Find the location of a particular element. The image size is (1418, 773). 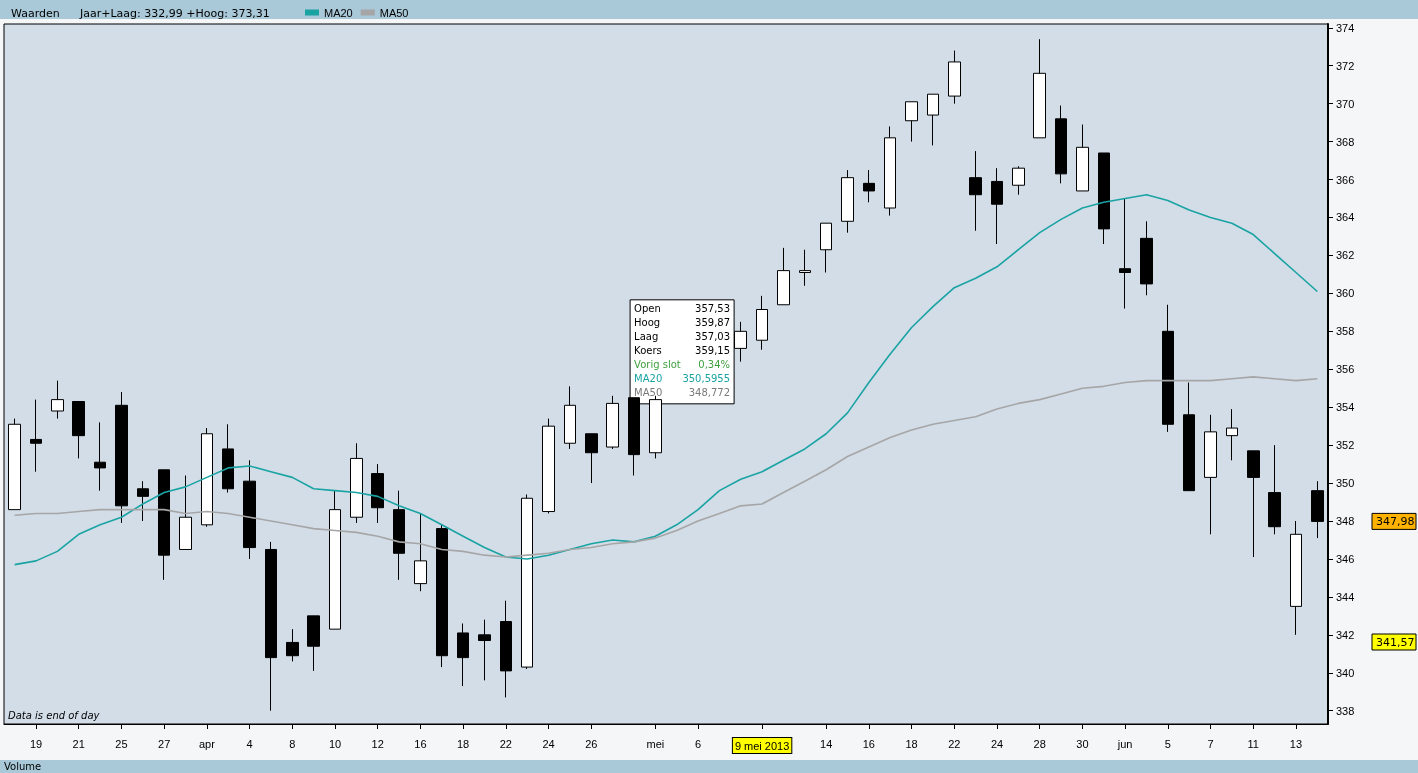

y-tick-label: 348 is located at coordinates (1345, 521).